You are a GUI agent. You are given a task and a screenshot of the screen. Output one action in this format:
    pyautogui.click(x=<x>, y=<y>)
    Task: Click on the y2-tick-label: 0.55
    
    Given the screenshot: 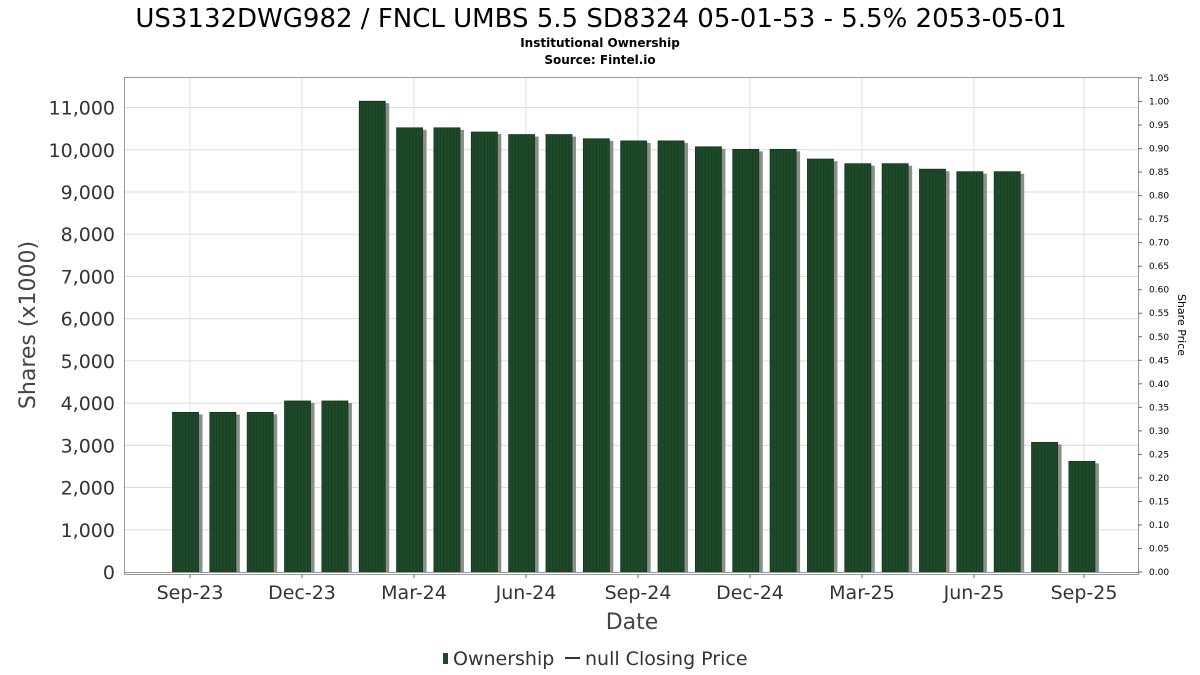 What is the action you would take?
    pyautogui.click(x=1159, y=314)
    